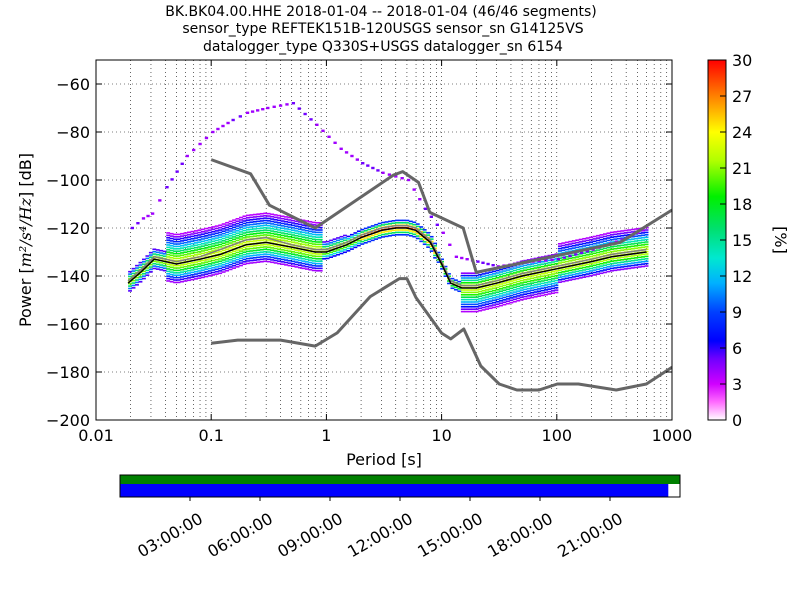 This screenshot has height=600, width=800. What do you see at coordinates (441, 334) in the screenshot?
I see `noise-model-low-line` at bounding box center [441, 334].